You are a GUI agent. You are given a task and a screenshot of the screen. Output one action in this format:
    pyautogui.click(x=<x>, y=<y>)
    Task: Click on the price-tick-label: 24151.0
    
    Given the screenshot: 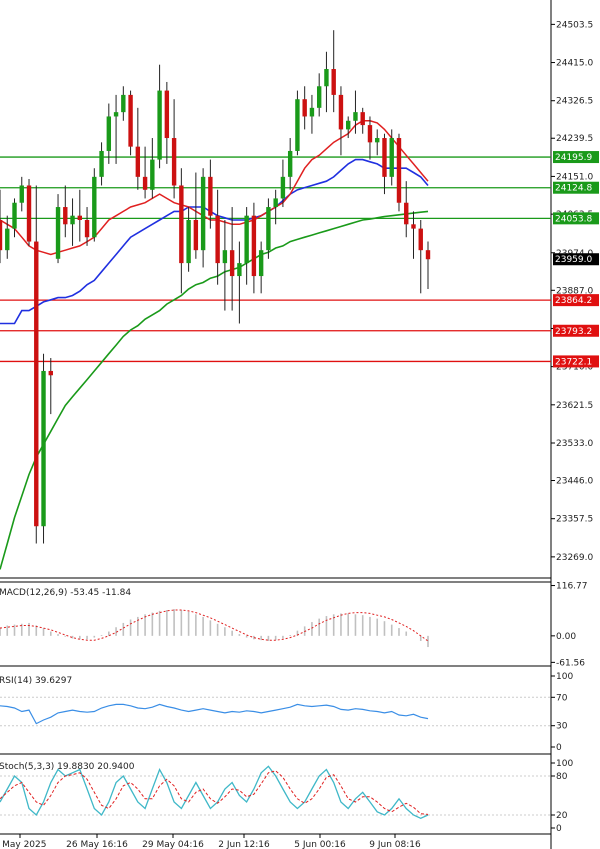 What is the action you would take?
    pyautogui.click(x=574, y=177)
    